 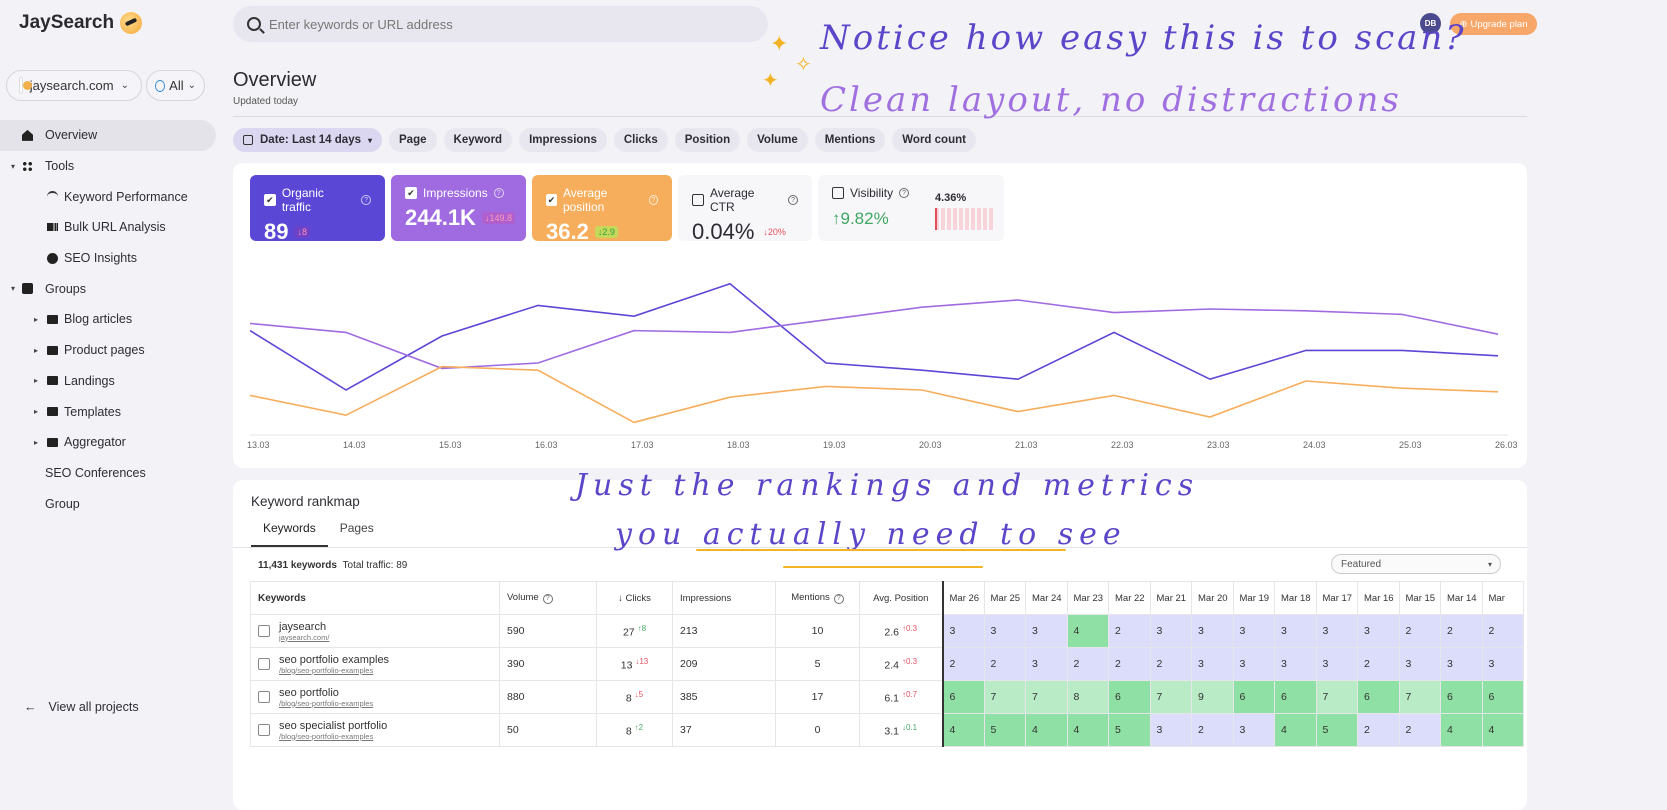 I want to click on sidebar-item-groups: ▾ Groups, so click(x=108, y=288).